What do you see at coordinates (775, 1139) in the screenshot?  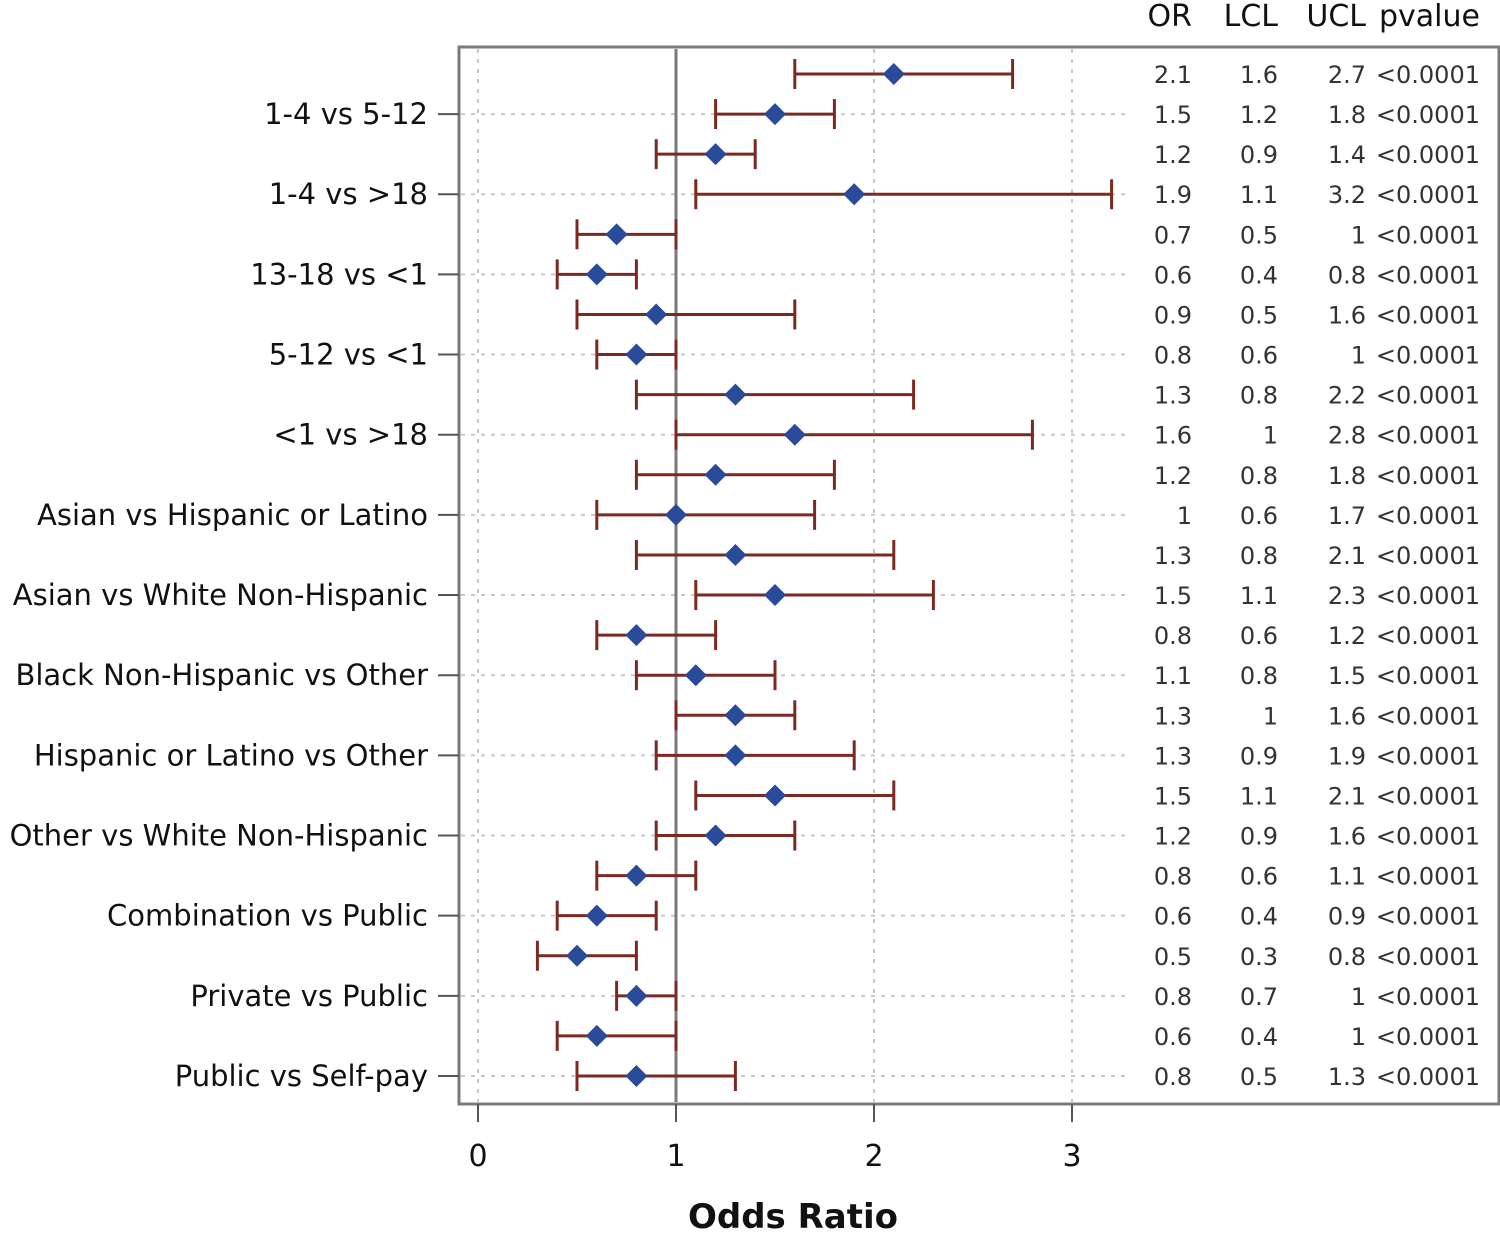 I see `x-axis: 0 1 2 3` at bounding box center [775, 1139].